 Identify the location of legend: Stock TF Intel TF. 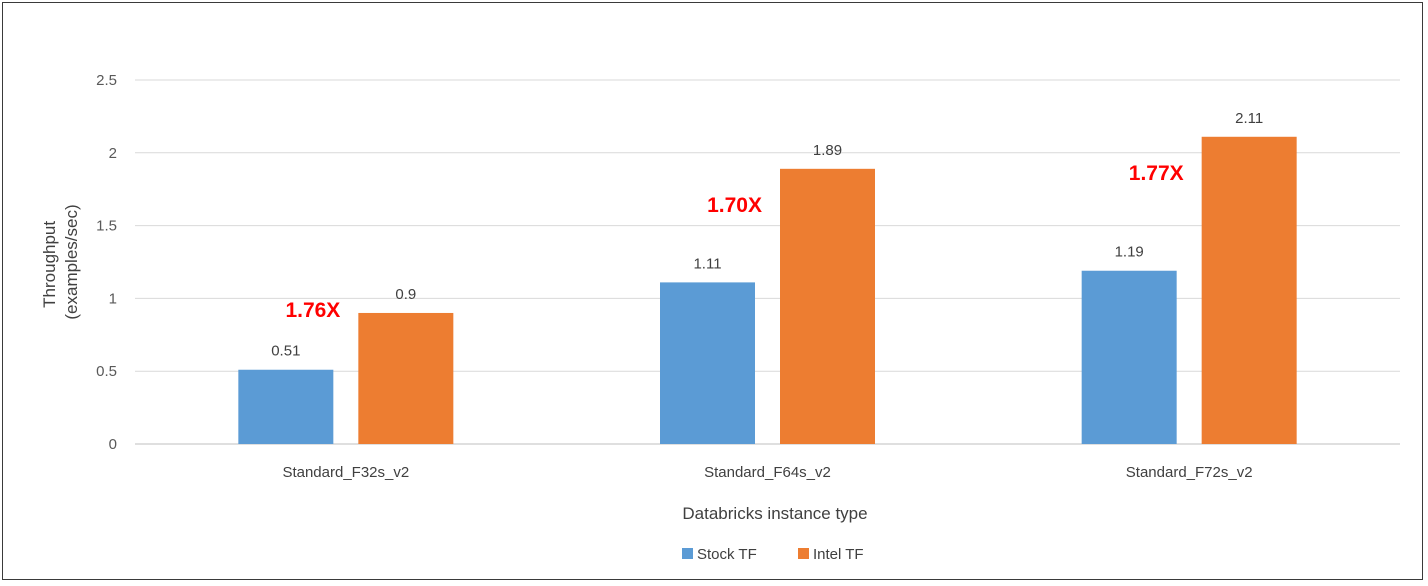
(773, 554).